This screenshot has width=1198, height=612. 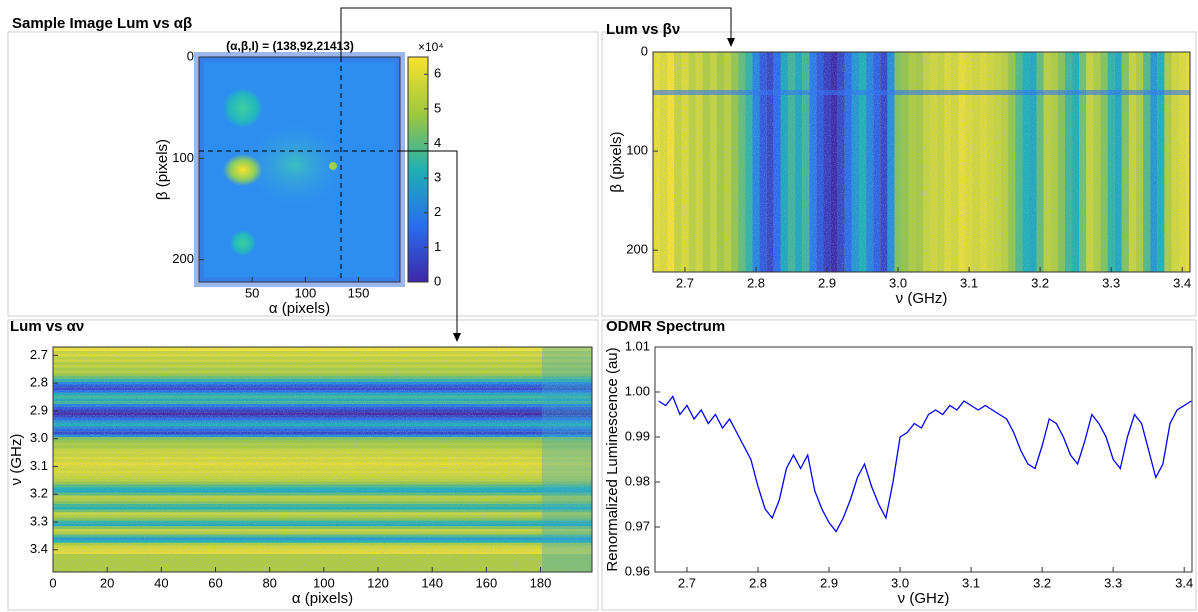 What do you see at coordinates (39, 437) in the screenshot?
I see `y-tick-label: 3.0` at bounding box center [39, 437].